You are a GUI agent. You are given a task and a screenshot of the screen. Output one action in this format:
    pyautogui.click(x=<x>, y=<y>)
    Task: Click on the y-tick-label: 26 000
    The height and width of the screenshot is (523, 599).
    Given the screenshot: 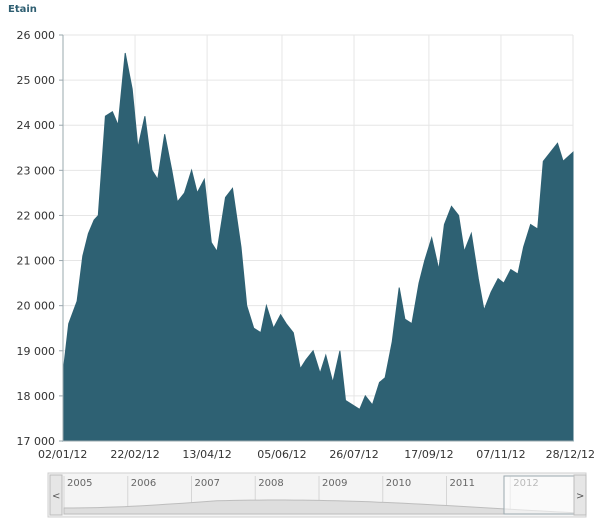 What is the action you would take?
    pyautogui.click(x=36, y=35)
    